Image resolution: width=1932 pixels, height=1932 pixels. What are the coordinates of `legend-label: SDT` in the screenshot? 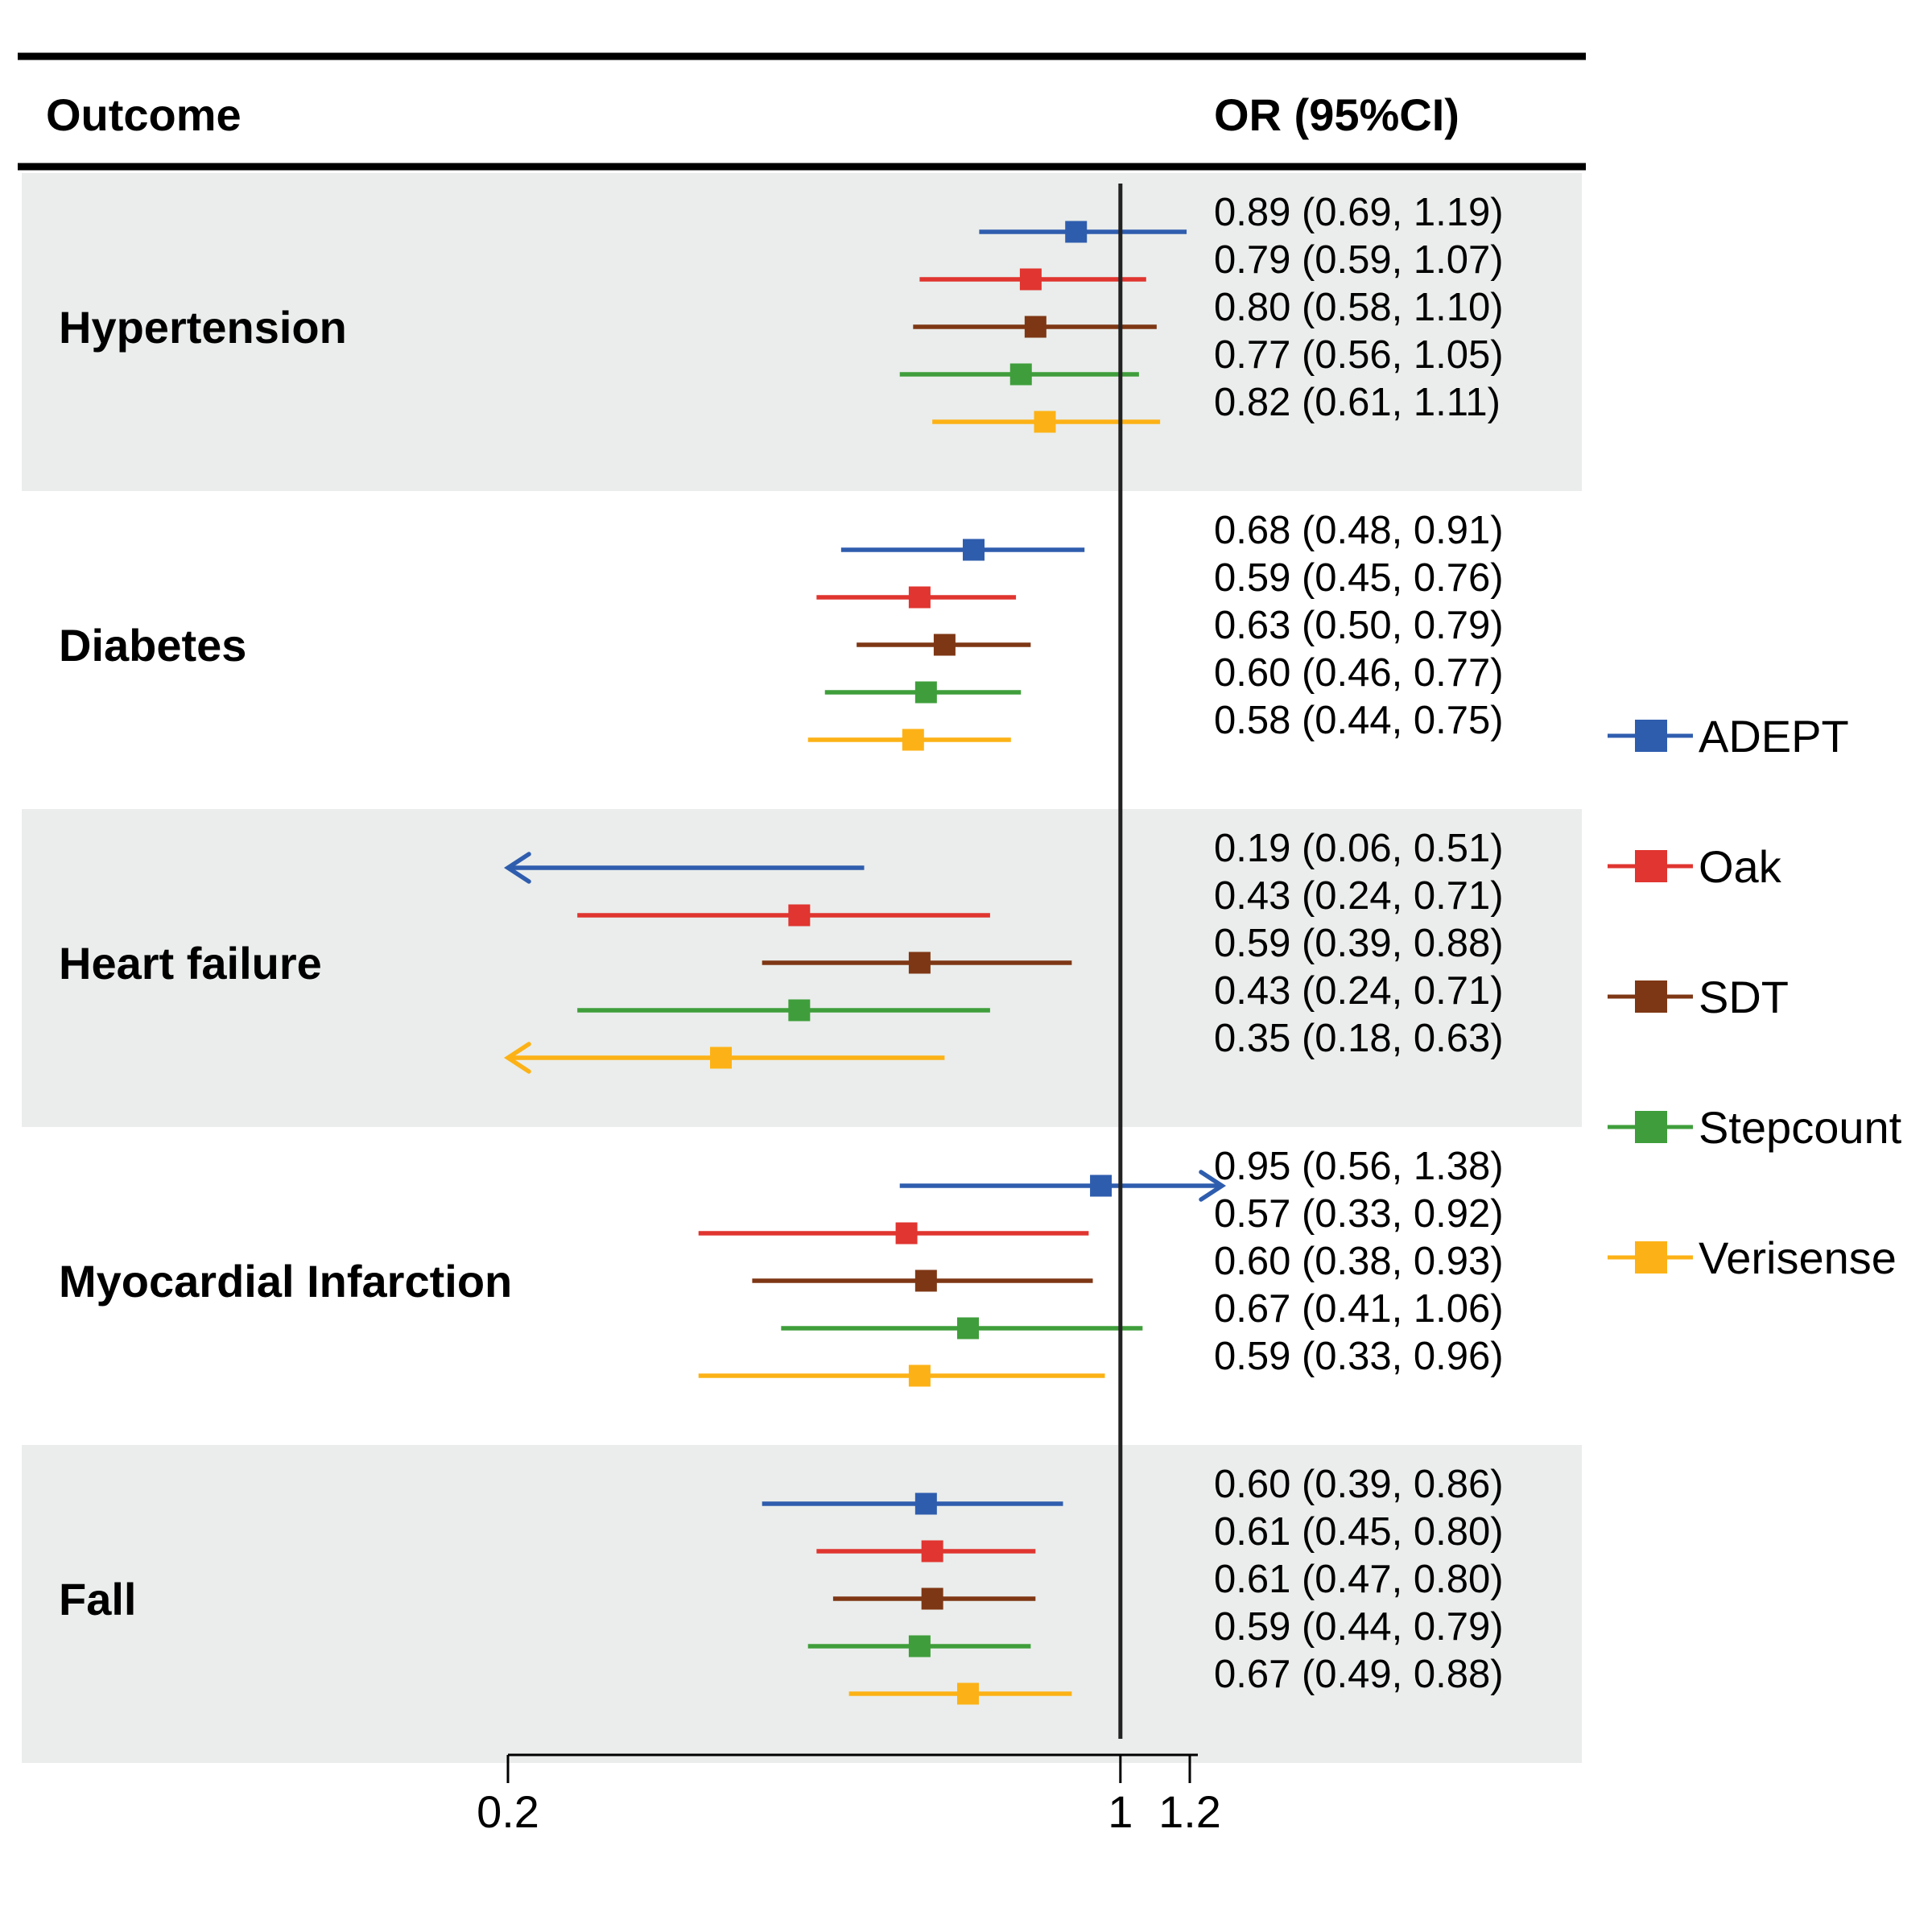 It's located at (1744, 997).